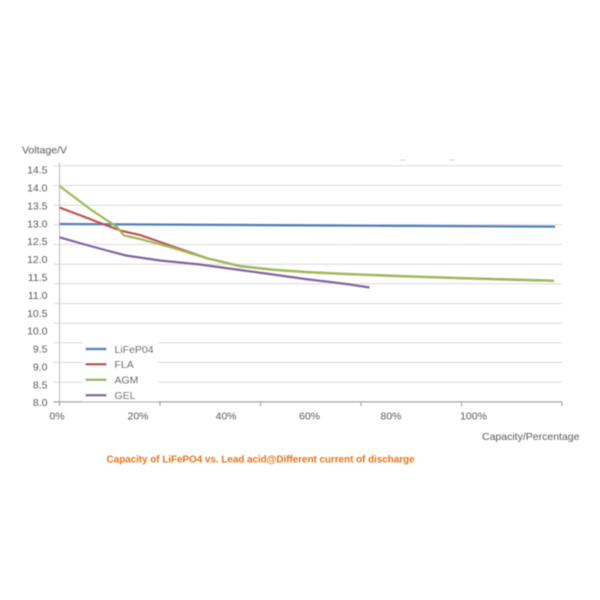 The image size is (600, 600). What do you see at coordinates (44, 151) in the screenshot?
I see `svg-text: Voltage/V` at bounding box center [44, 151].